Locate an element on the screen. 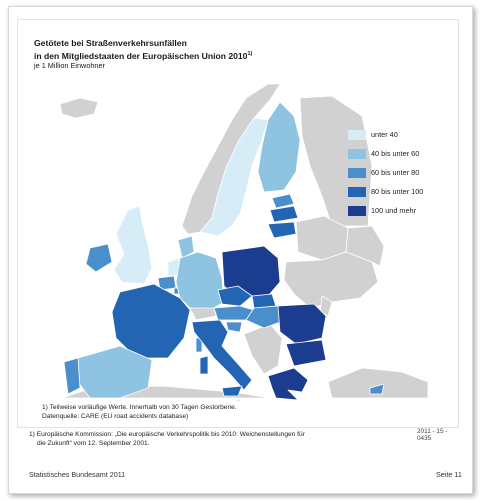  legend-label: 80 bis unter 100 is located at coordinates (397, 191).